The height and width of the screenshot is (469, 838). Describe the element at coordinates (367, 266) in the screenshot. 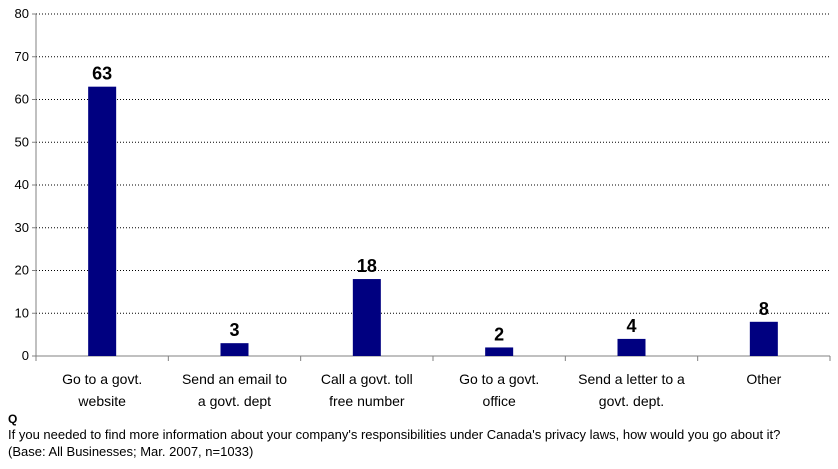

I see `data-label: 18` at that location.